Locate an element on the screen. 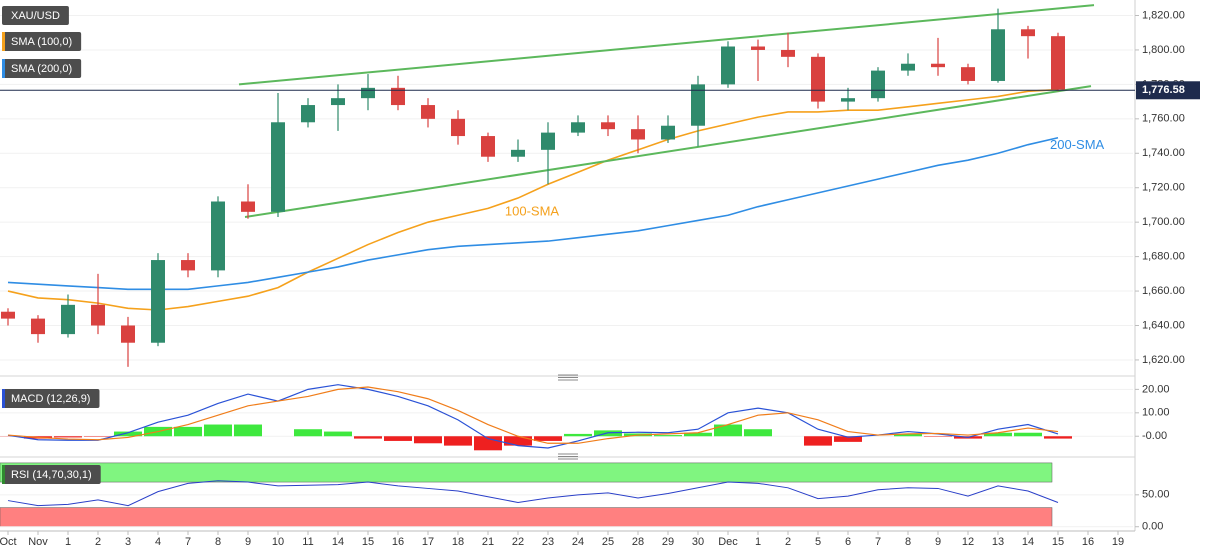 The height and width of the screenshot is (560, 1207). rsi-band is located at coordinates (526, 517).